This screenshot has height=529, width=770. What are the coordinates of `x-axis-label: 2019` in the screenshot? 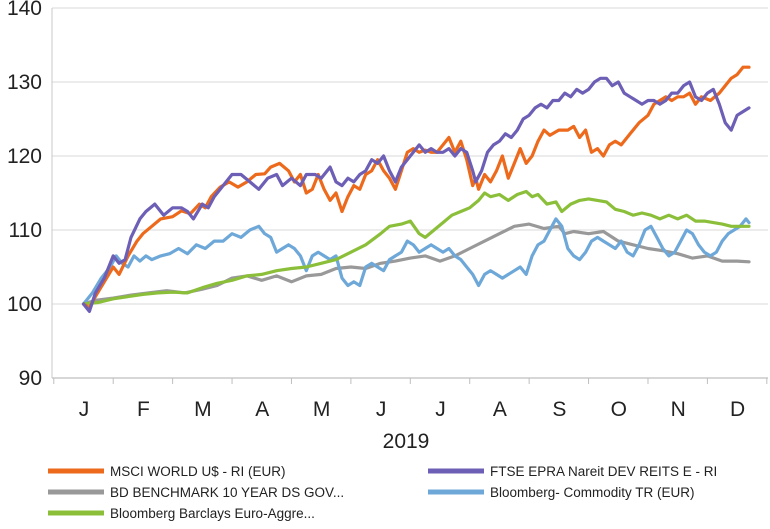 It's located at (406, 441).